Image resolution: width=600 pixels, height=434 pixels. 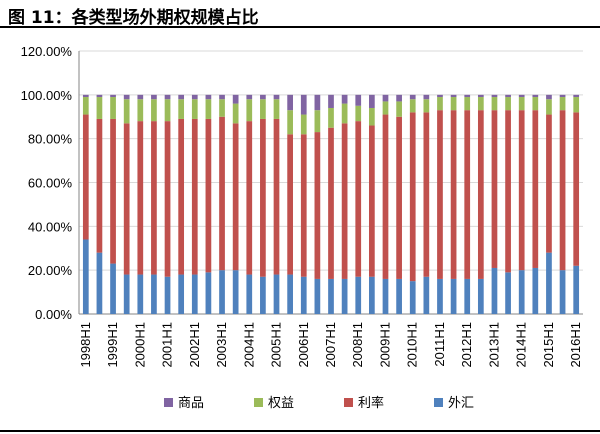 I want to click on x-tick-label: 2003H1, so click(x=221, y=345).